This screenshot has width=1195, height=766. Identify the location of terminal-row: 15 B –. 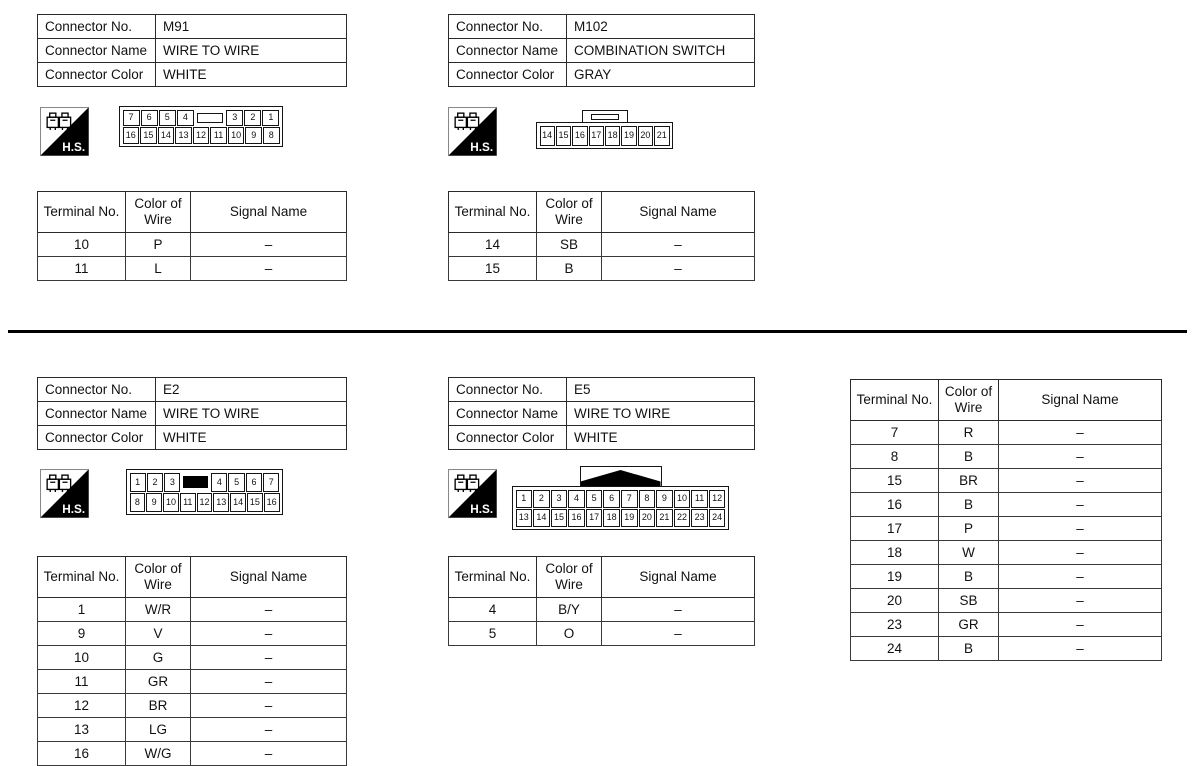
(601, 268).